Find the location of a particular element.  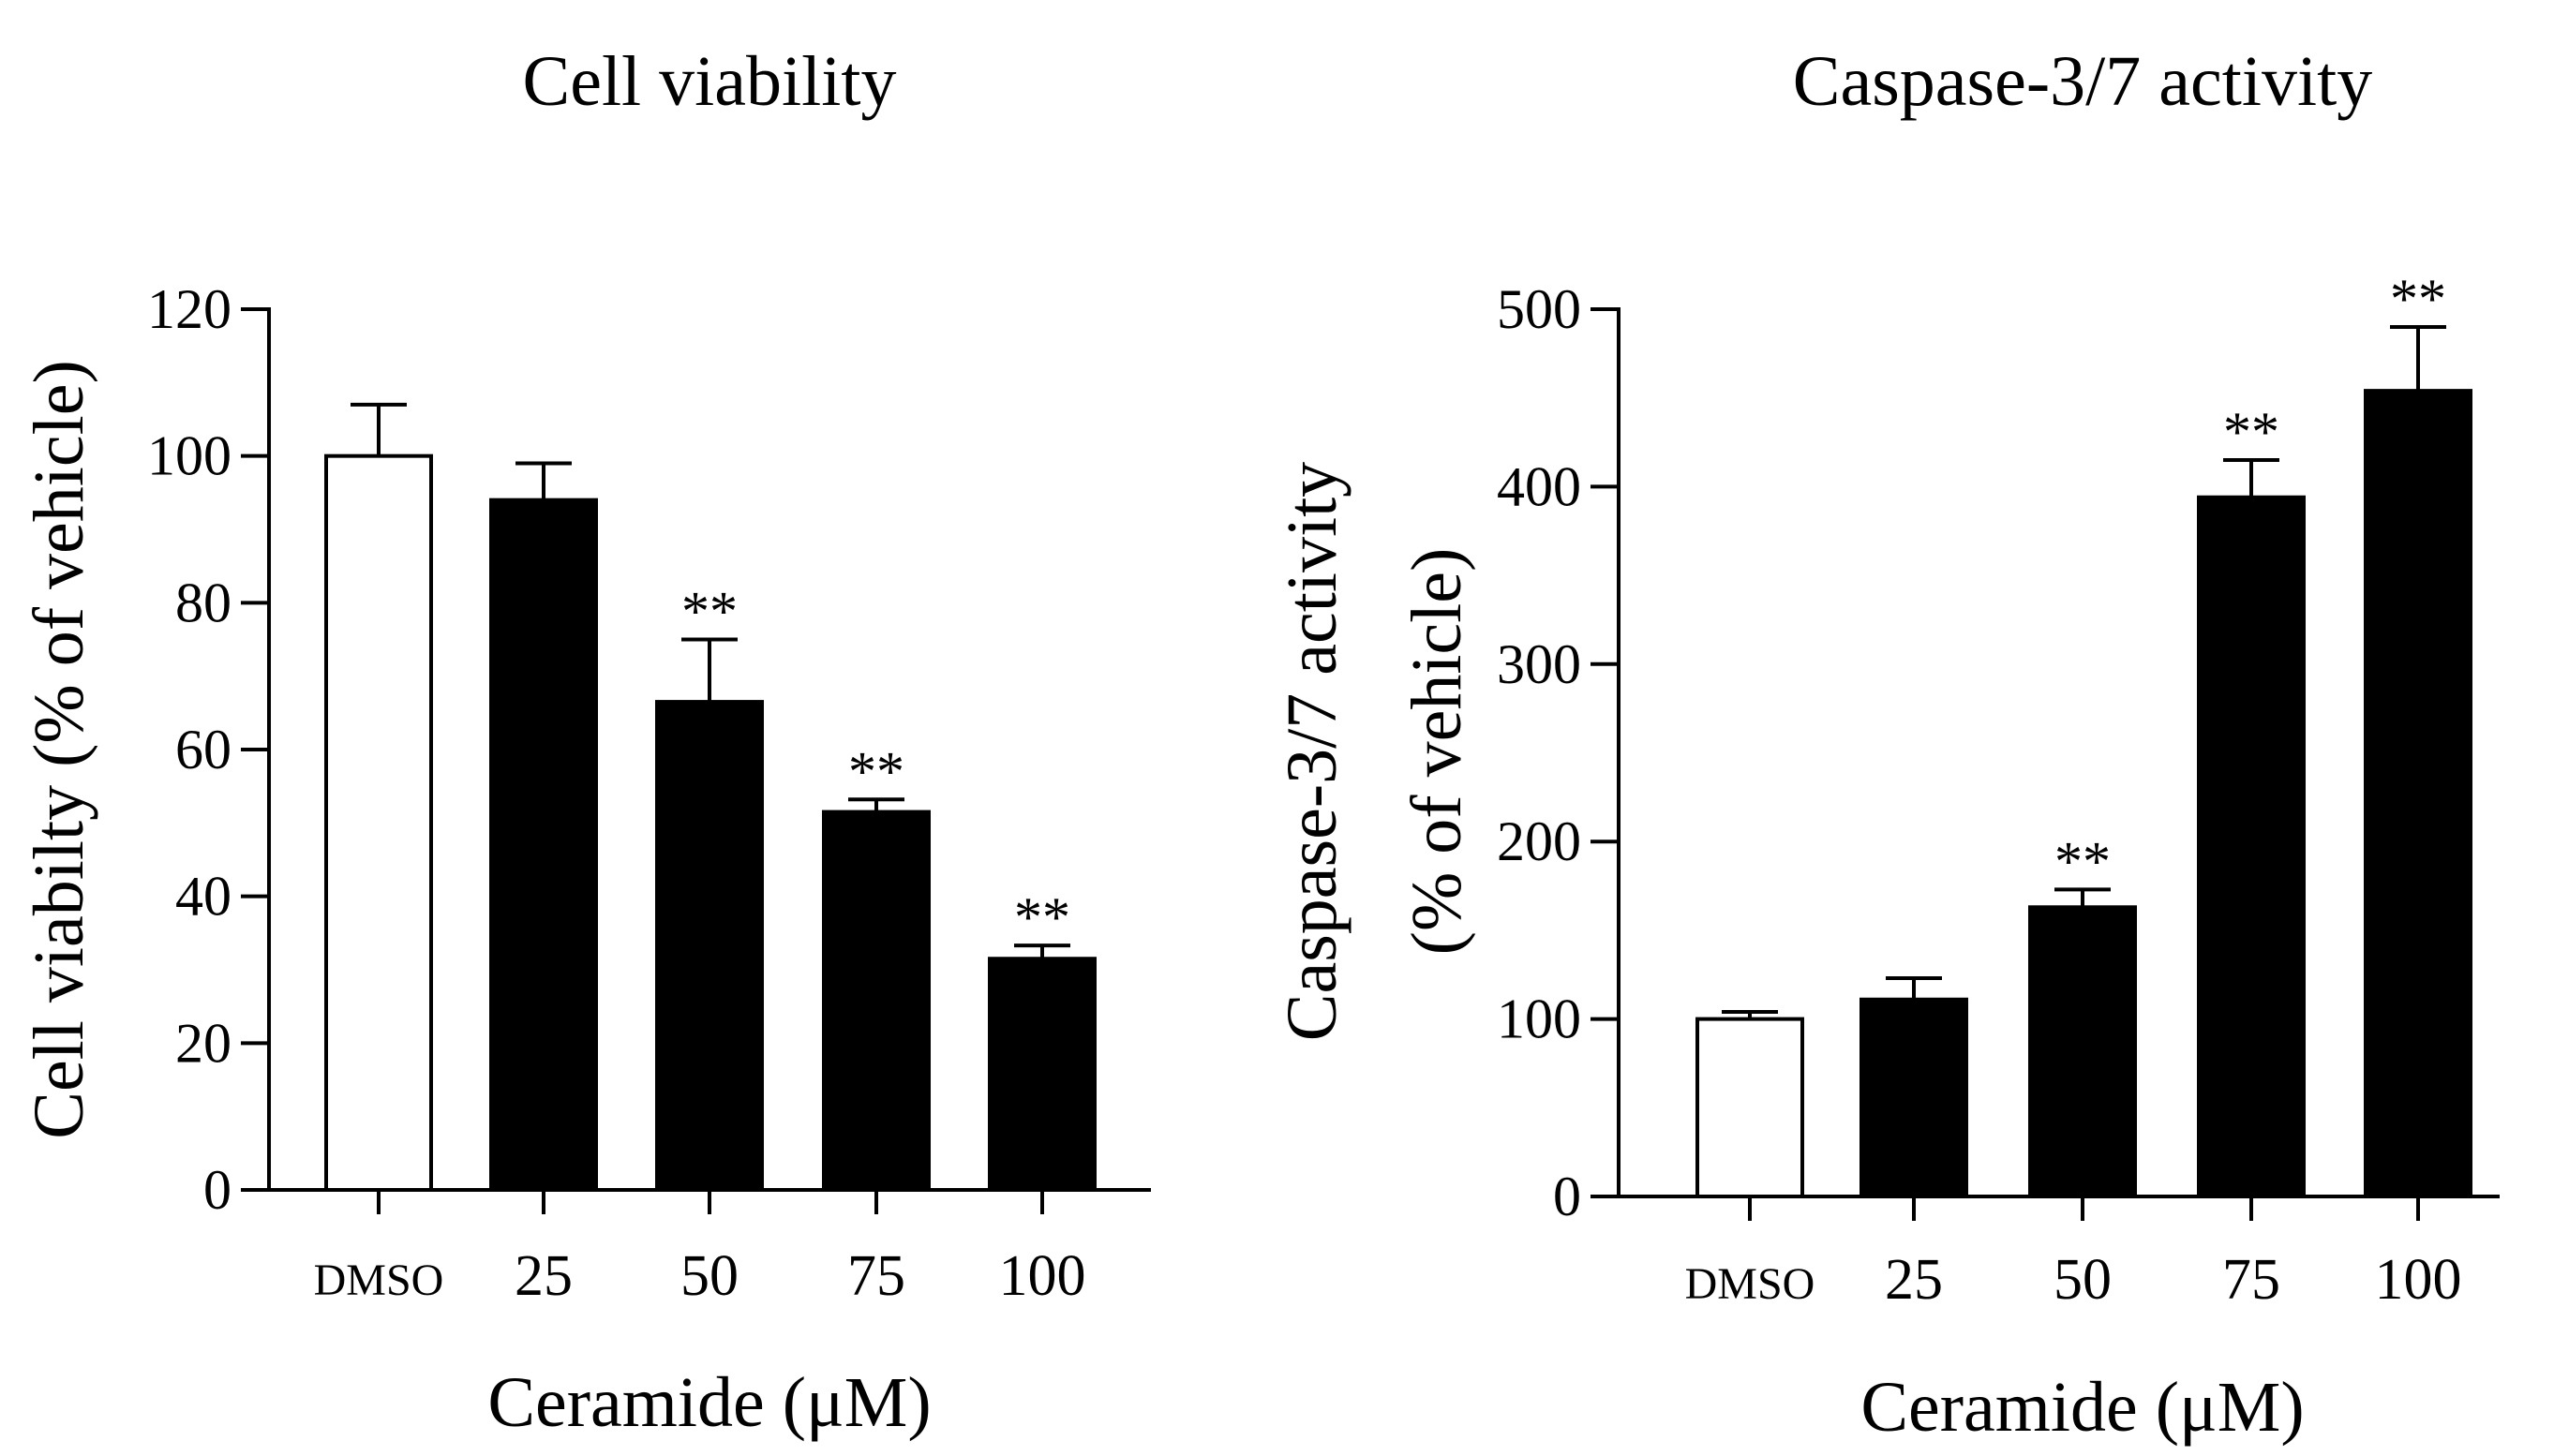

y-tick-label: 120 is located at coordinates (189, 309).